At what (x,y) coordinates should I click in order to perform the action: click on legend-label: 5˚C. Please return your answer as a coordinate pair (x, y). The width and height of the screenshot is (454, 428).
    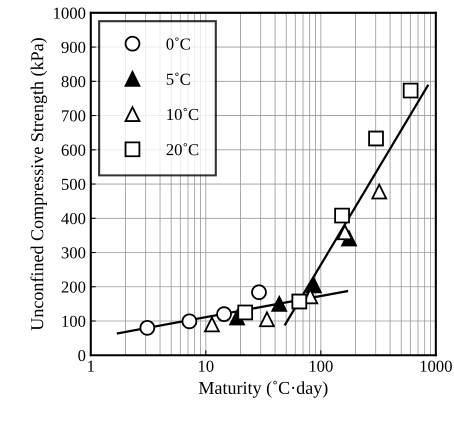
    Looking at the image, I should click on (178, 78).